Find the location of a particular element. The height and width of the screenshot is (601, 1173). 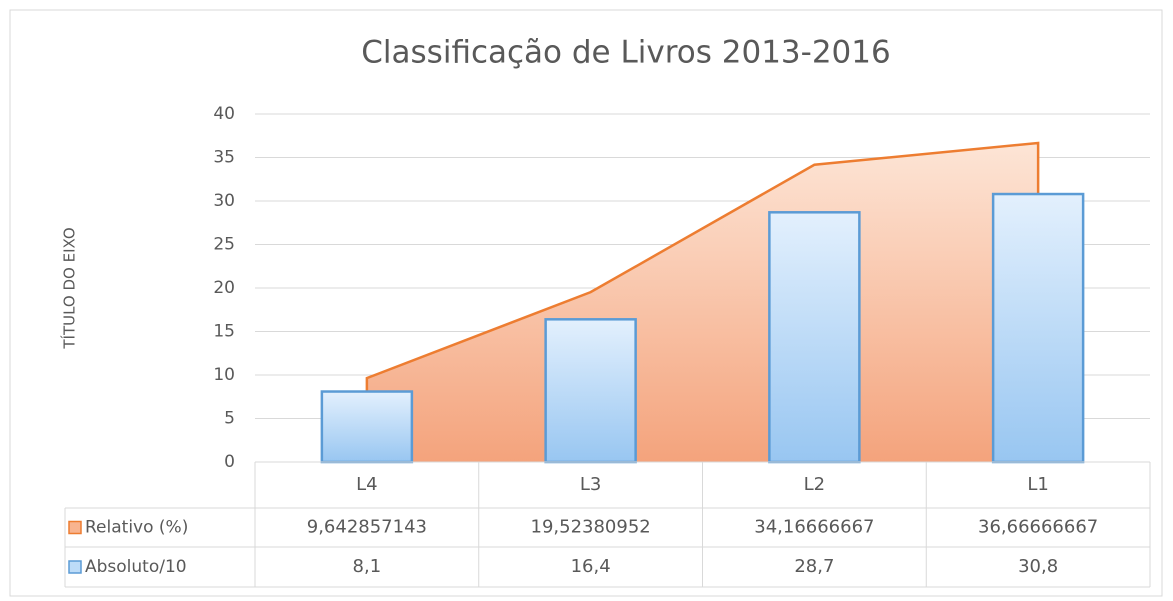

table-value: 9,642857143 is located at coordinates (367, 527).